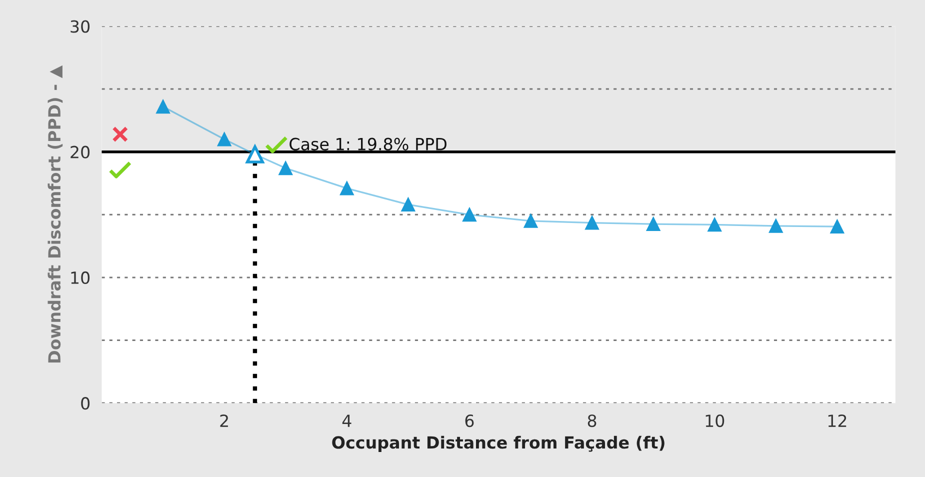  Describe the element at coordinates (80, 26) in the screenshot. I see `y-tick-label: 30` at that location.